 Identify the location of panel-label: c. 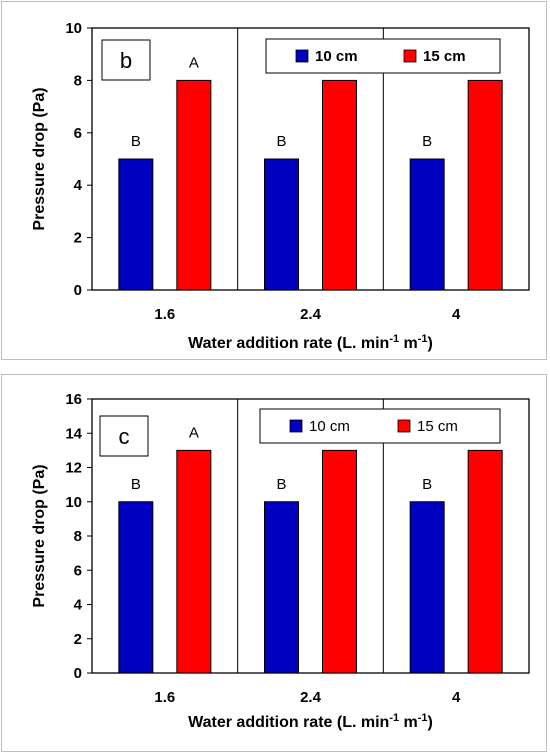
(124, 436).